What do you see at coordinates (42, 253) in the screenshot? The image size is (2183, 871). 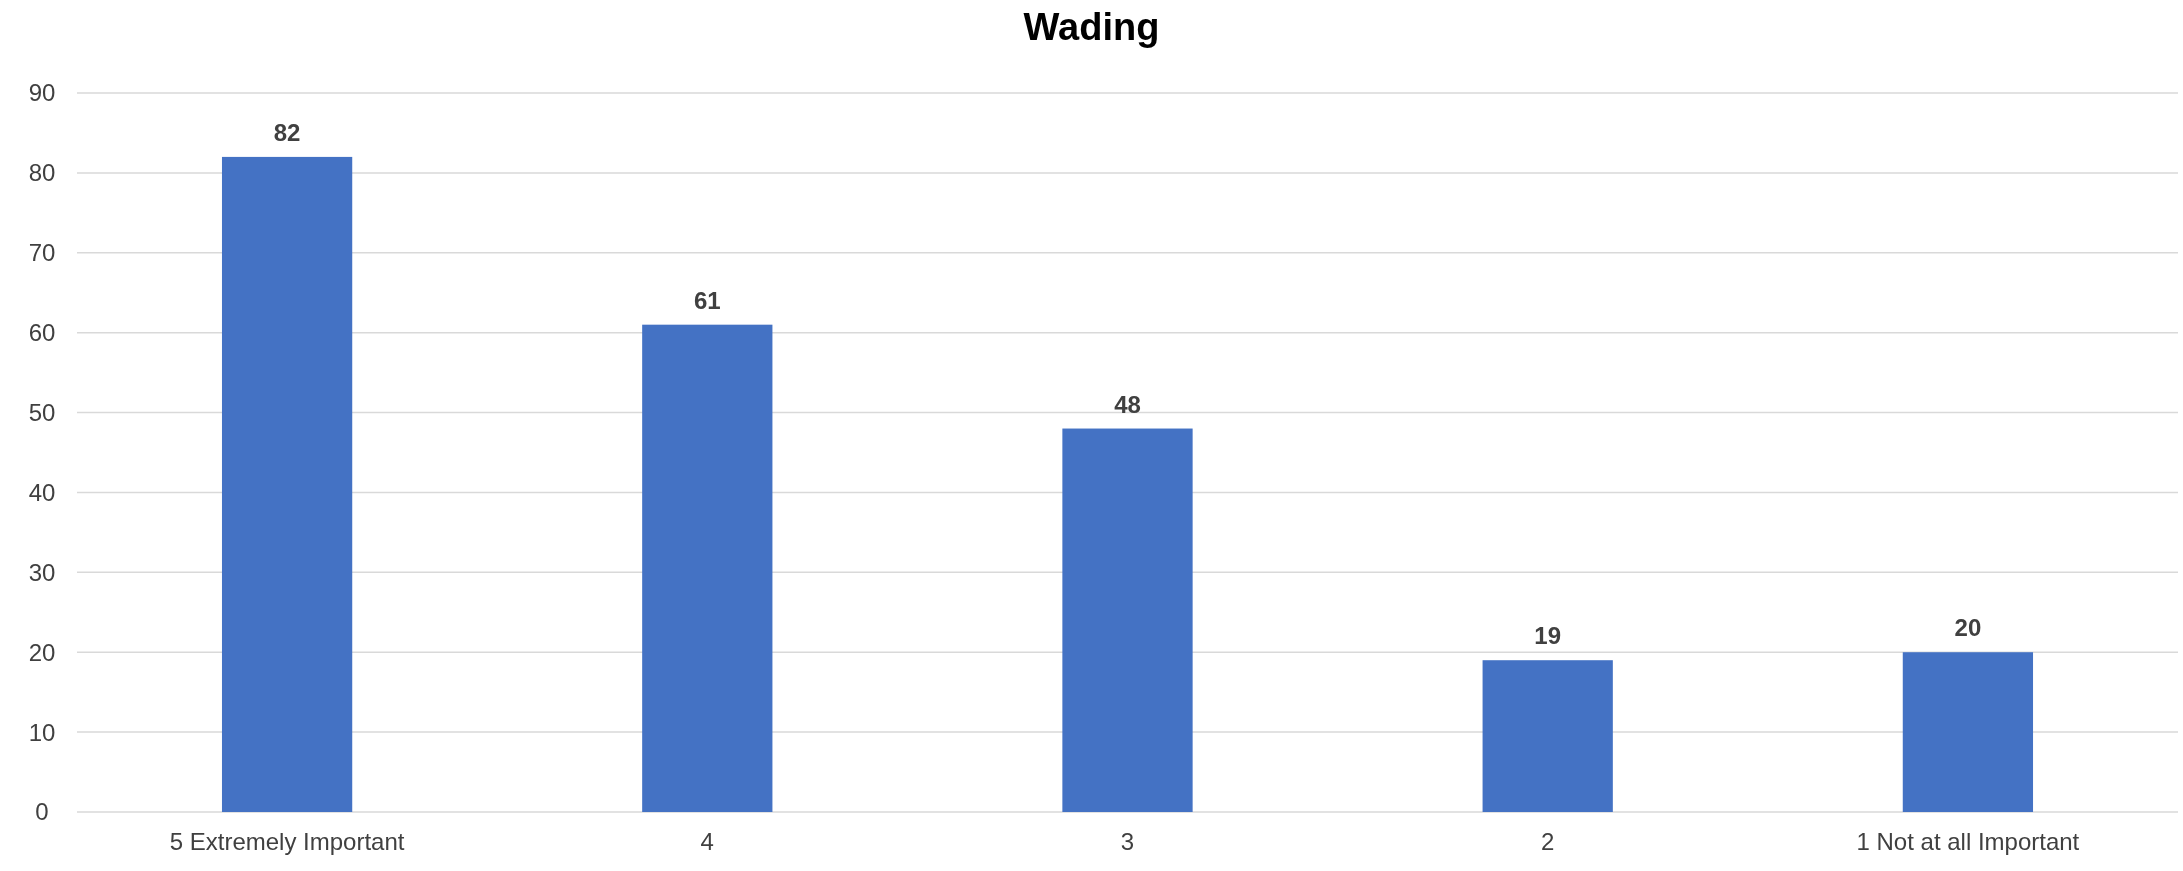 I see `y-tick-label: 70` at bounding box center [42, 253].